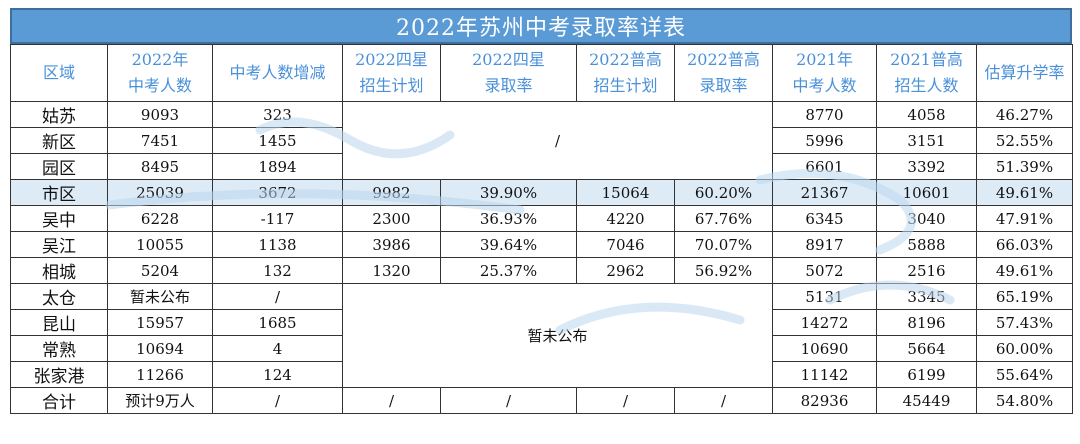 Image resolution: width=1080 pixels, height=444 pixels. What do you see at coordinates (277, 166) in the screenshot?
I see `cell-delta: 1894` at bounding box center [277, 166].